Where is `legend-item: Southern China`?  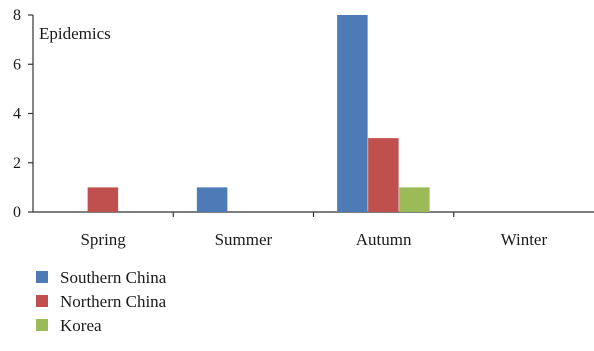 legend-item: Southern China is located at coordinates (101, 277).